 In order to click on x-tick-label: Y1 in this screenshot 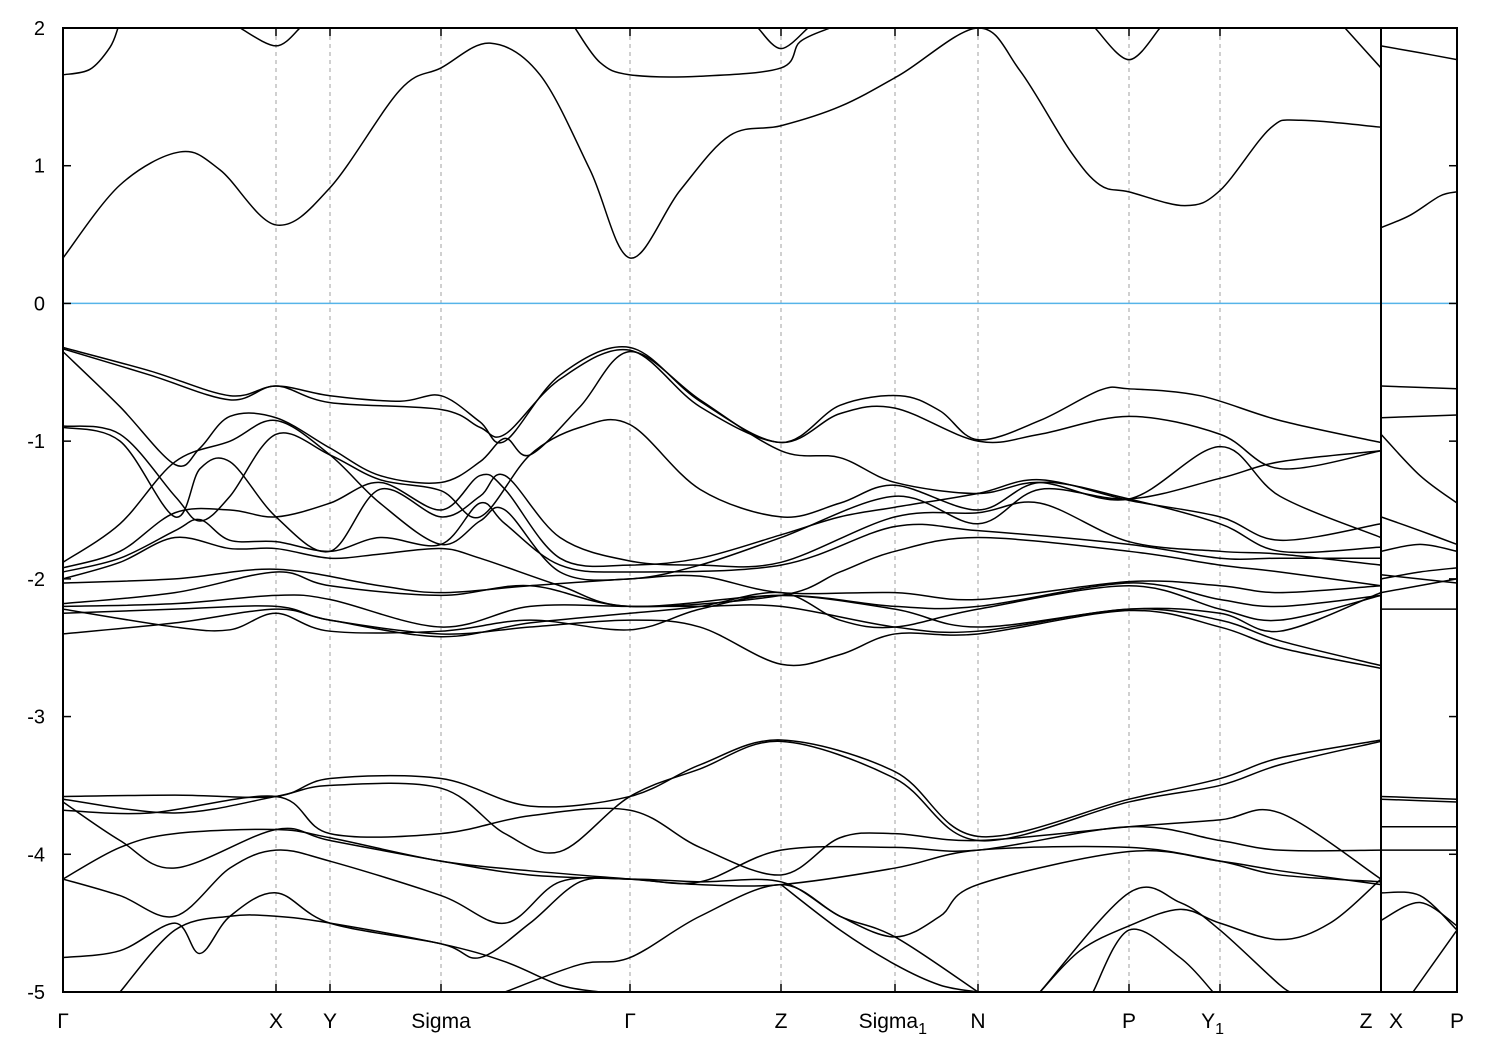, I will do `click(1212, 1024)`.